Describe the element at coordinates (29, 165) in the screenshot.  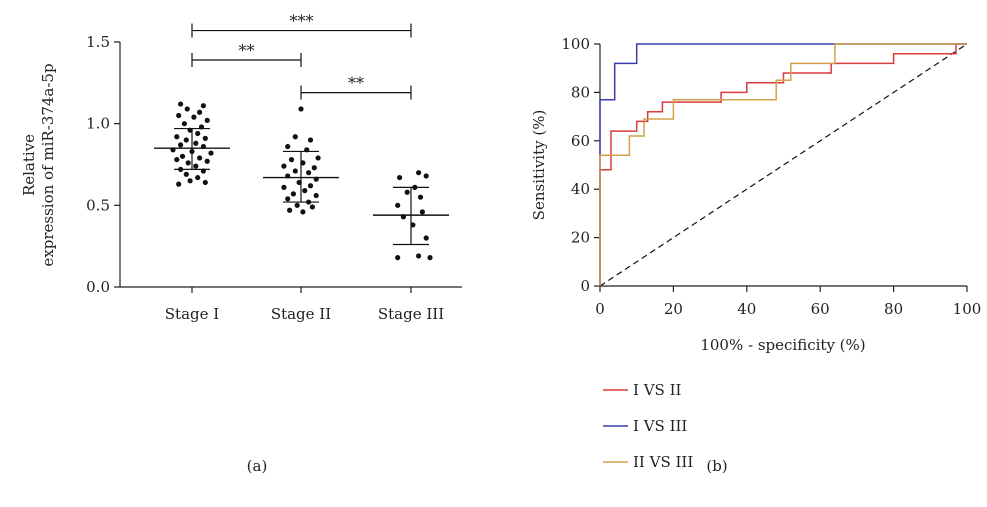
I see `panel-a-y-label-line1: Relative` at that location.